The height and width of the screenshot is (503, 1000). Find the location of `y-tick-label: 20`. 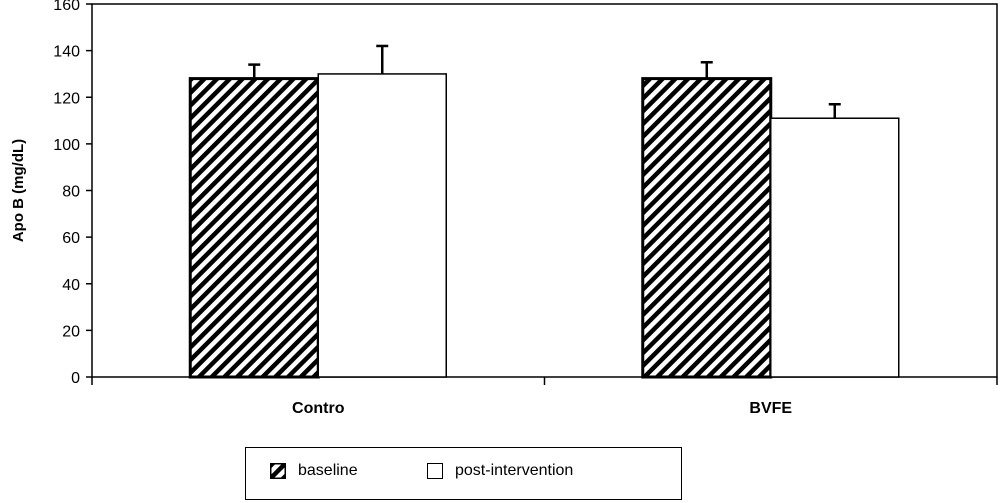

y-tick-label: 20 is located at coordinates (71, 331).